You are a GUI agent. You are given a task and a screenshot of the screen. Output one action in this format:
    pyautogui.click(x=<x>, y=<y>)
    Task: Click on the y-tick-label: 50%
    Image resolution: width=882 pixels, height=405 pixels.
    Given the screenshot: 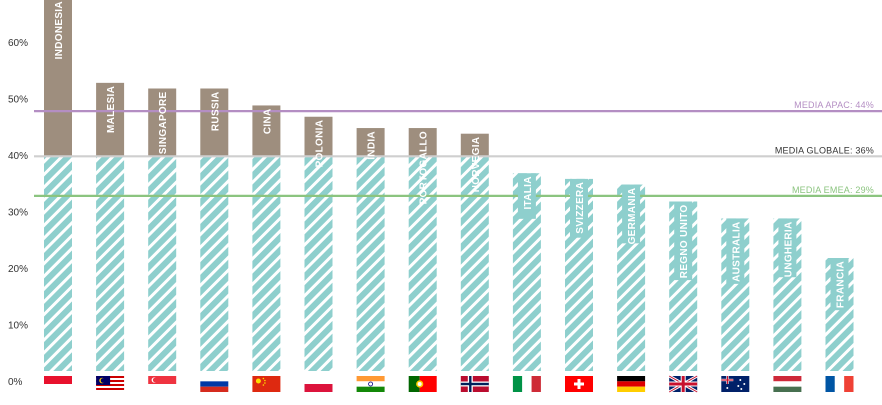 What is the action you would take?
    pyautogui.click(x=18, y=100)
    